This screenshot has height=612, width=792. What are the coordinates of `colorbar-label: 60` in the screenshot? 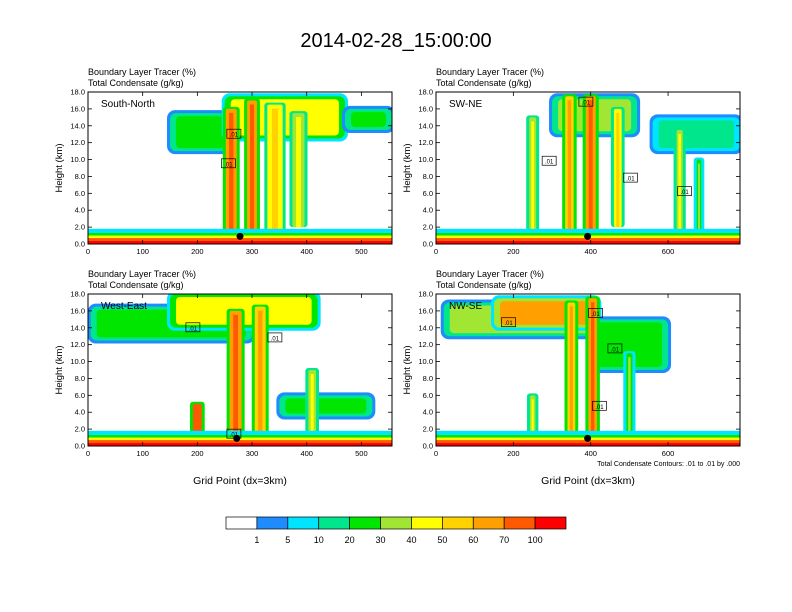 It's located at (473, 540).